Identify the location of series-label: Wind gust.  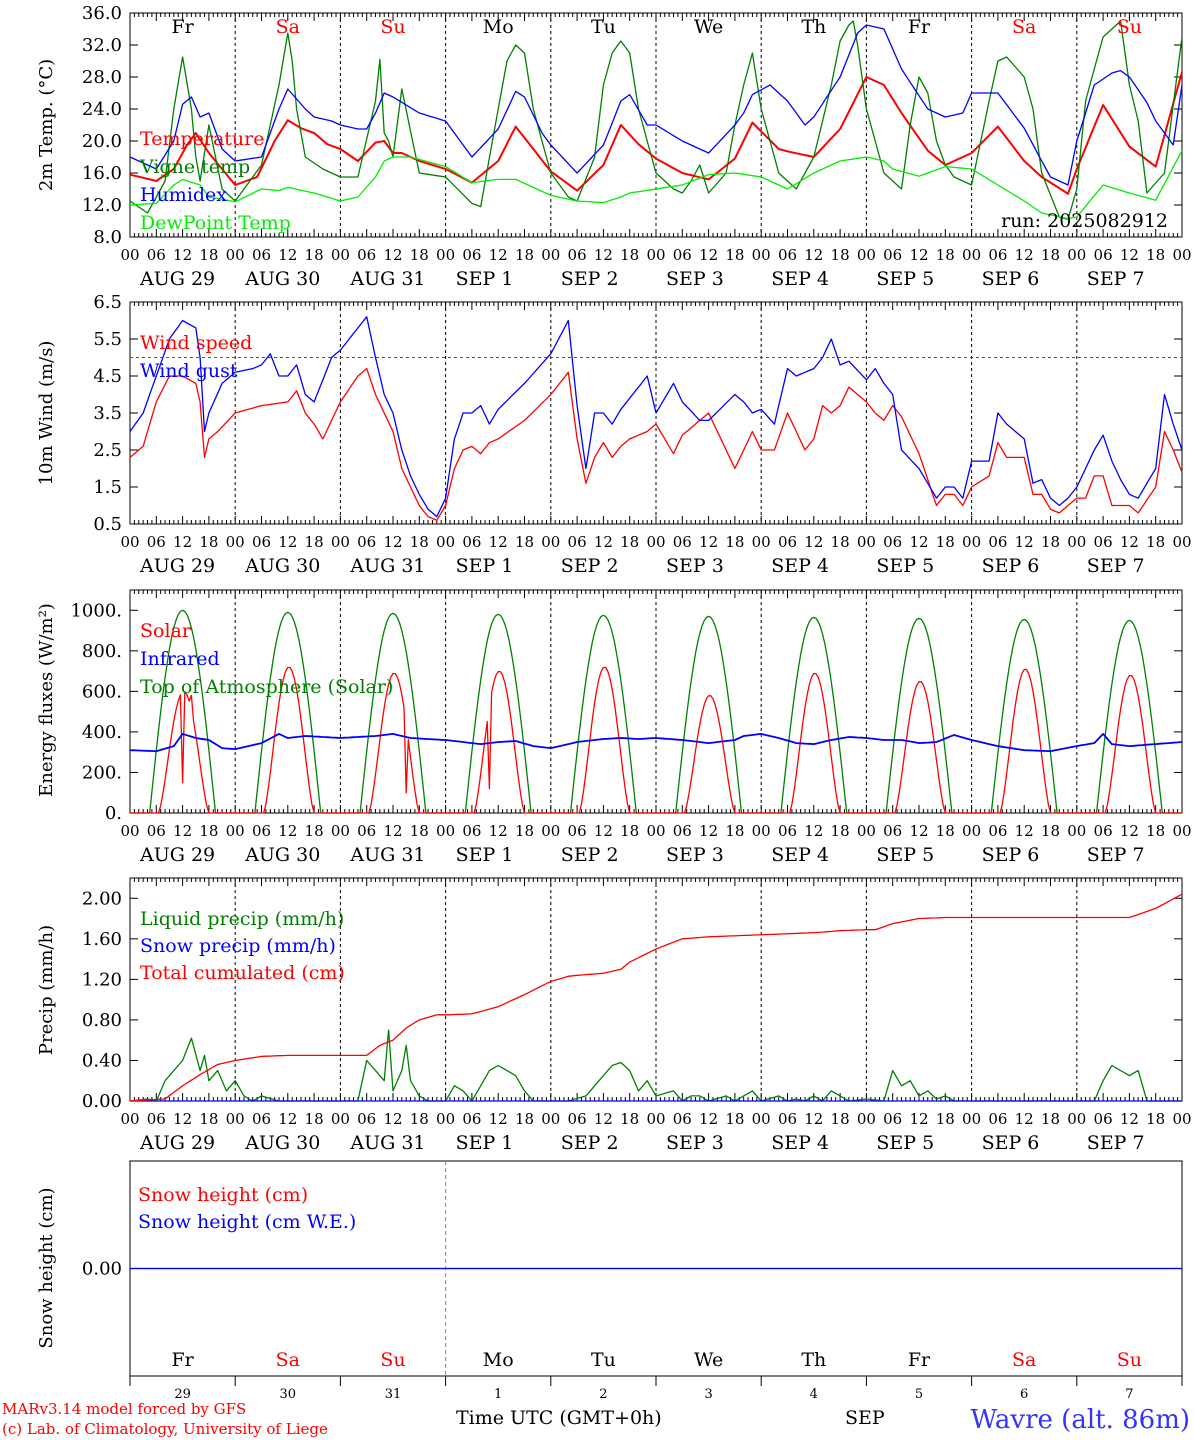
(189, 371).